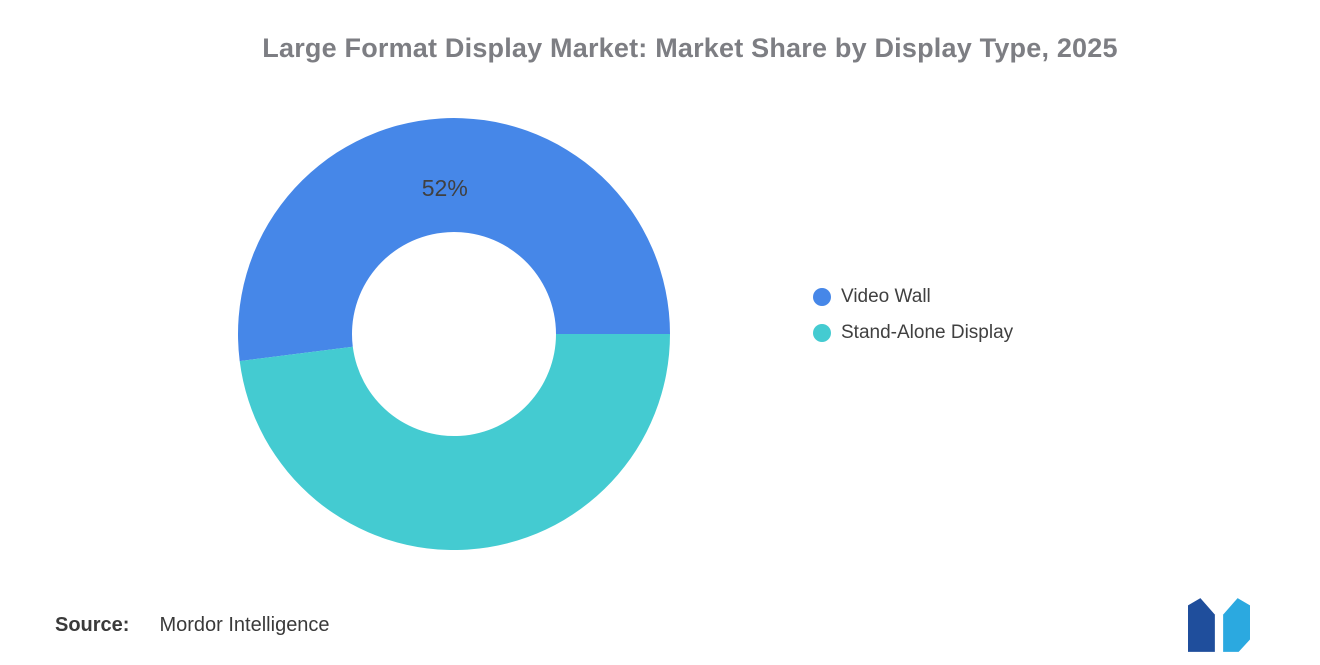 The width and height of the screenshot is (1320, 665). Describe the element at coordinates (1236, 625) in the screenshot. I see `logo-right-shape` at that location.